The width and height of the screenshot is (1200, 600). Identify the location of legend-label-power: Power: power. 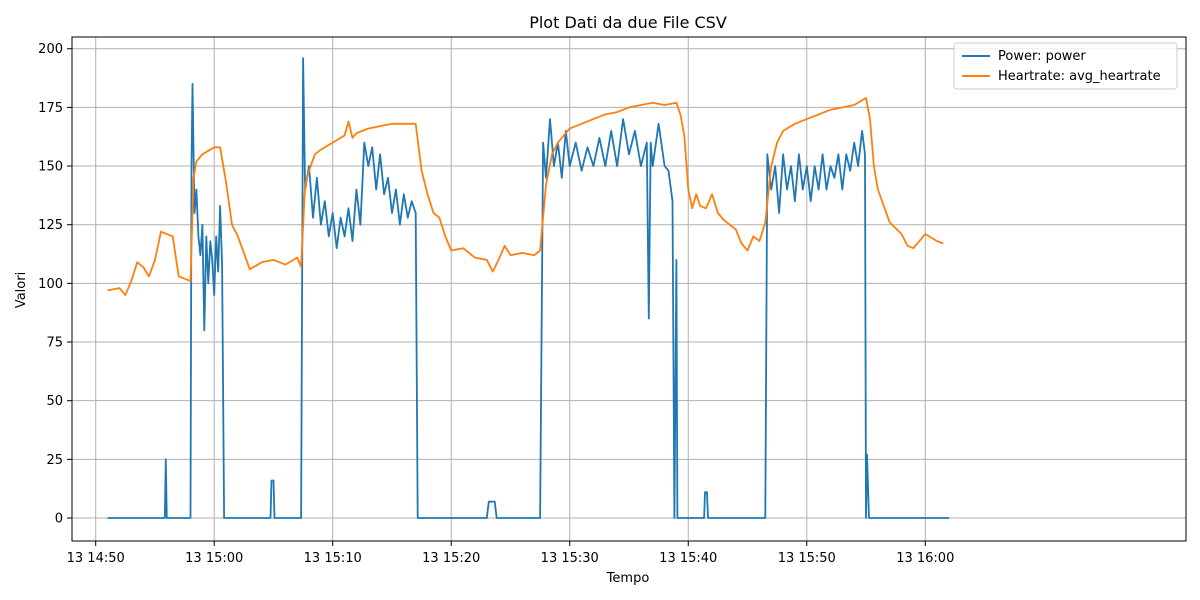
(1042, 56).